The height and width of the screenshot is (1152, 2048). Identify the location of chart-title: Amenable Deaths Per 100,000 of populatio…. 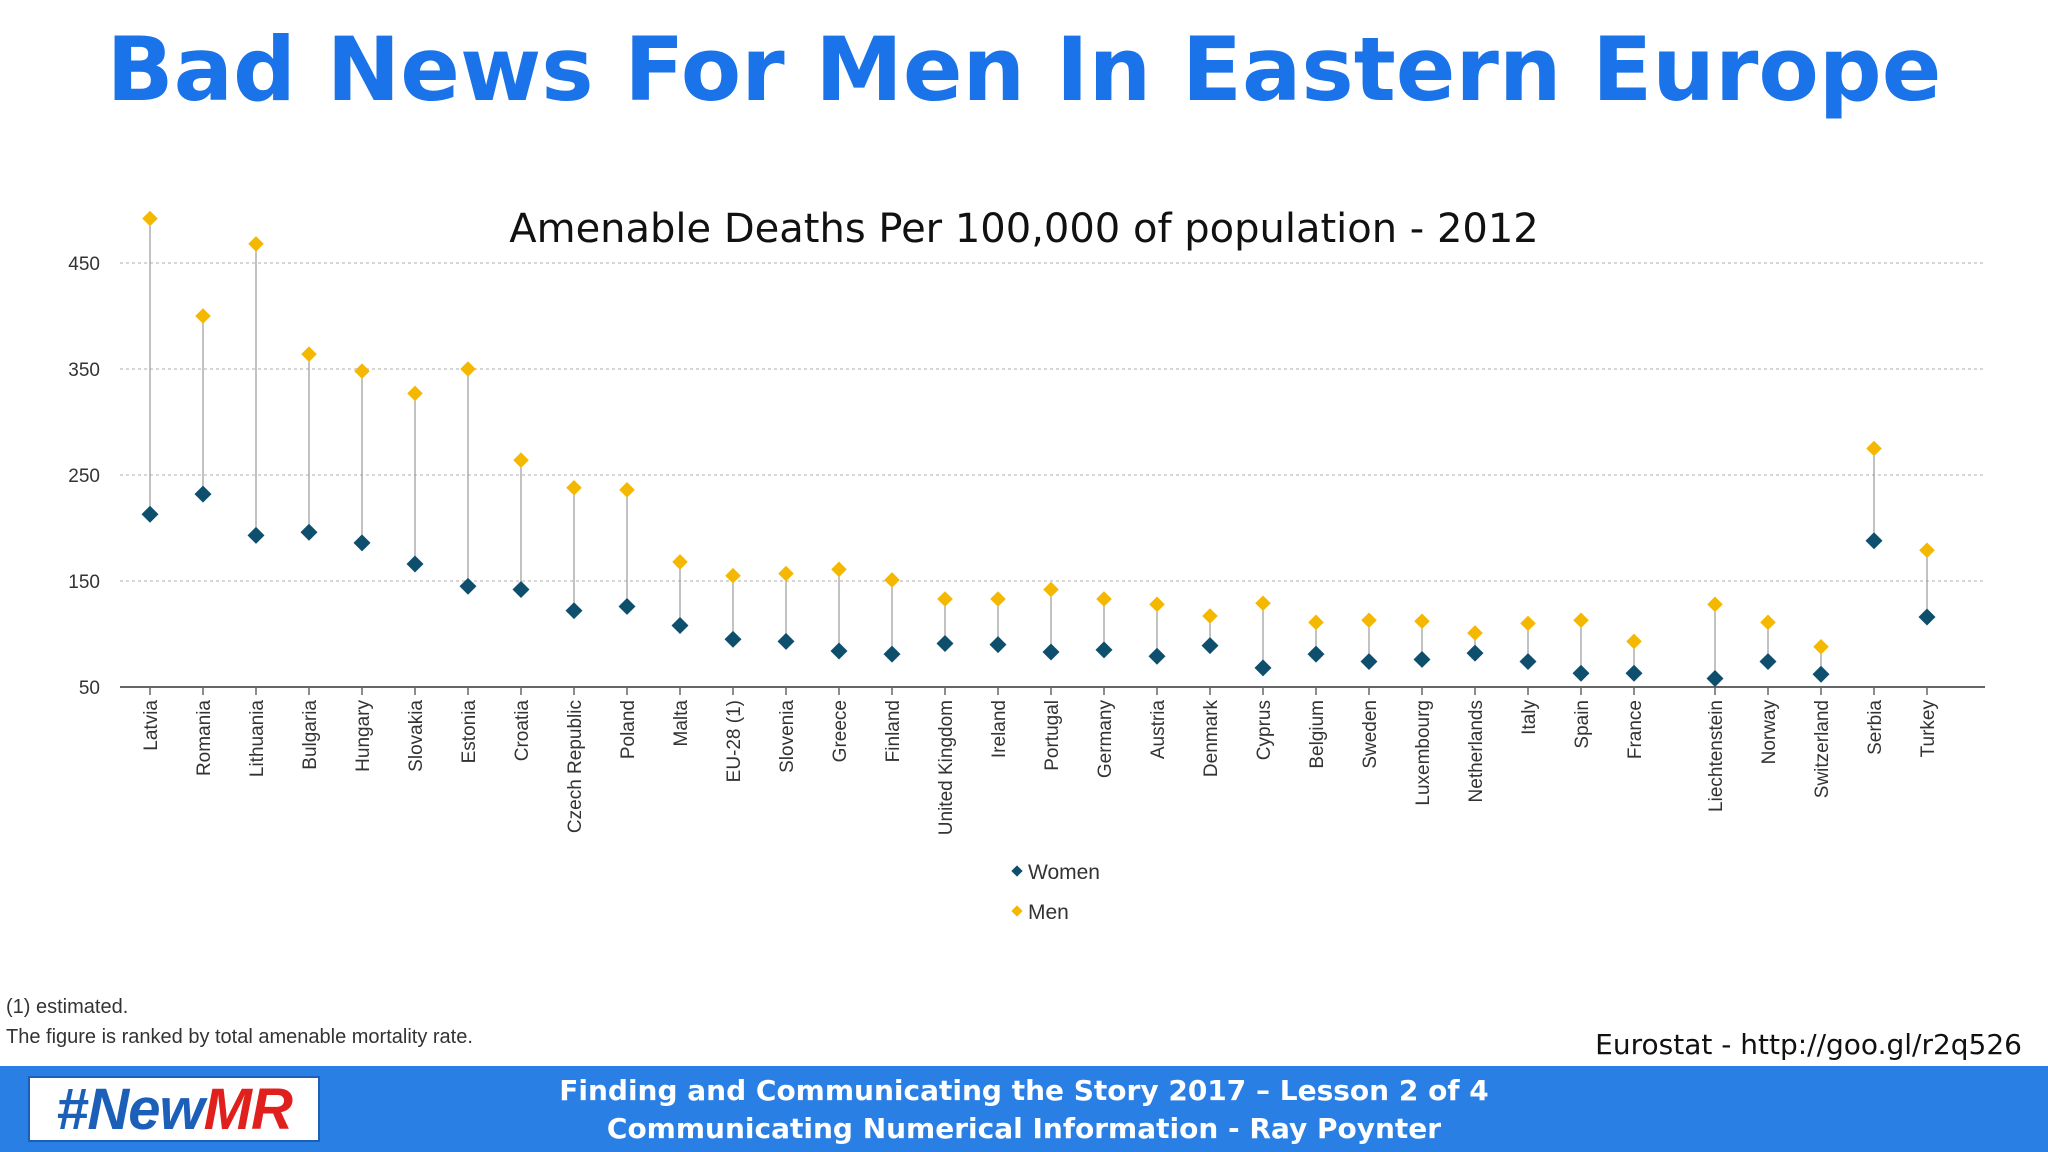
(1024, 229).